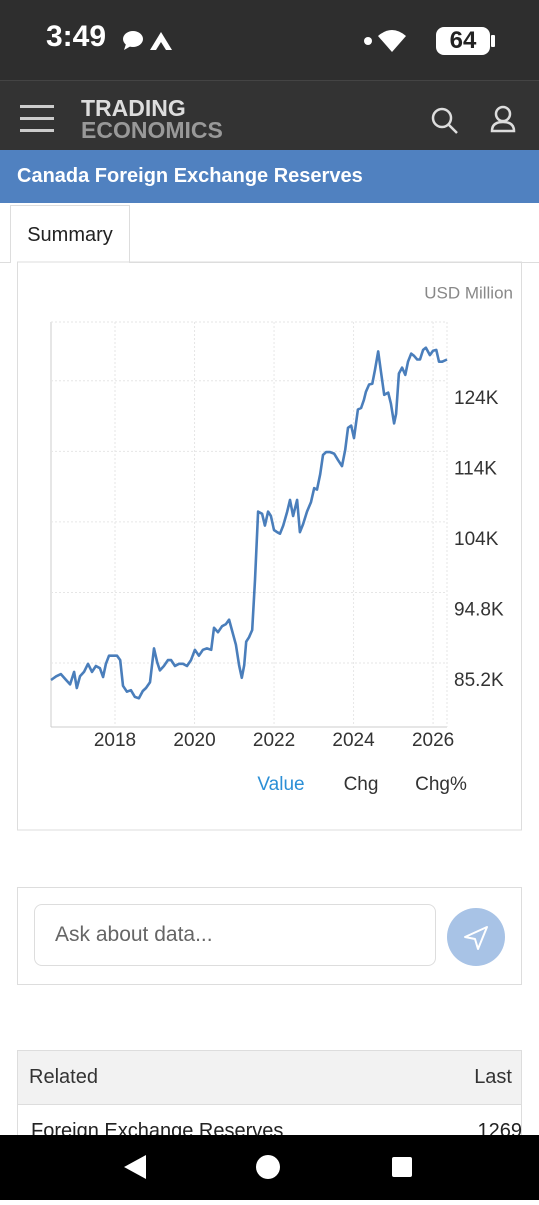 This screenshot has height=1205, width=539. I want to click on y-tick-label: 94.8K, so click(479, 610).